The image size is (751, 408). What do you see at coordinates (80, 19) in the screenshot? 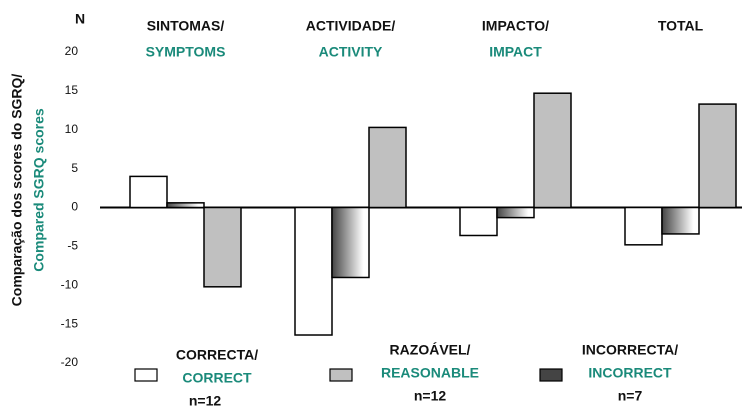
I see `y-unit: N` at bounding box center [80, 19].